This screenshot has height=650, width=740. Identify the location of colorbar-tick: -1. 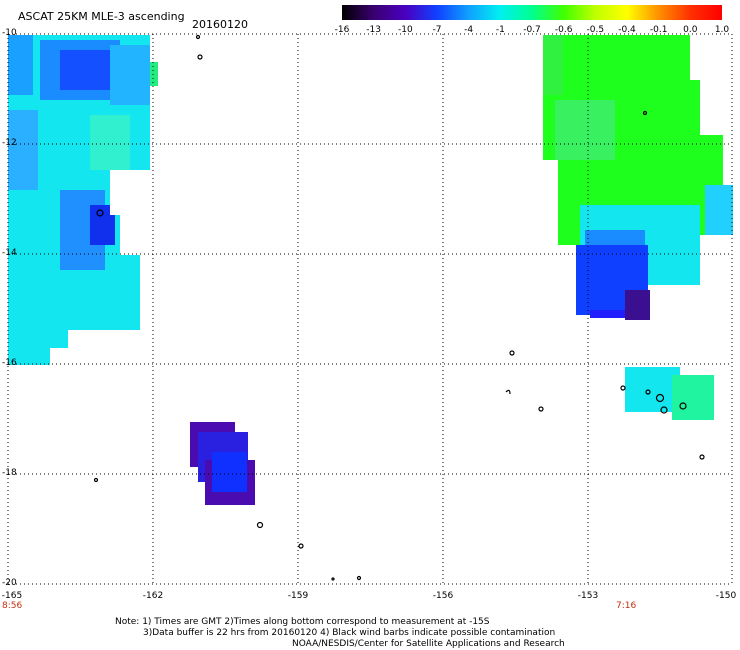
(500, 30).